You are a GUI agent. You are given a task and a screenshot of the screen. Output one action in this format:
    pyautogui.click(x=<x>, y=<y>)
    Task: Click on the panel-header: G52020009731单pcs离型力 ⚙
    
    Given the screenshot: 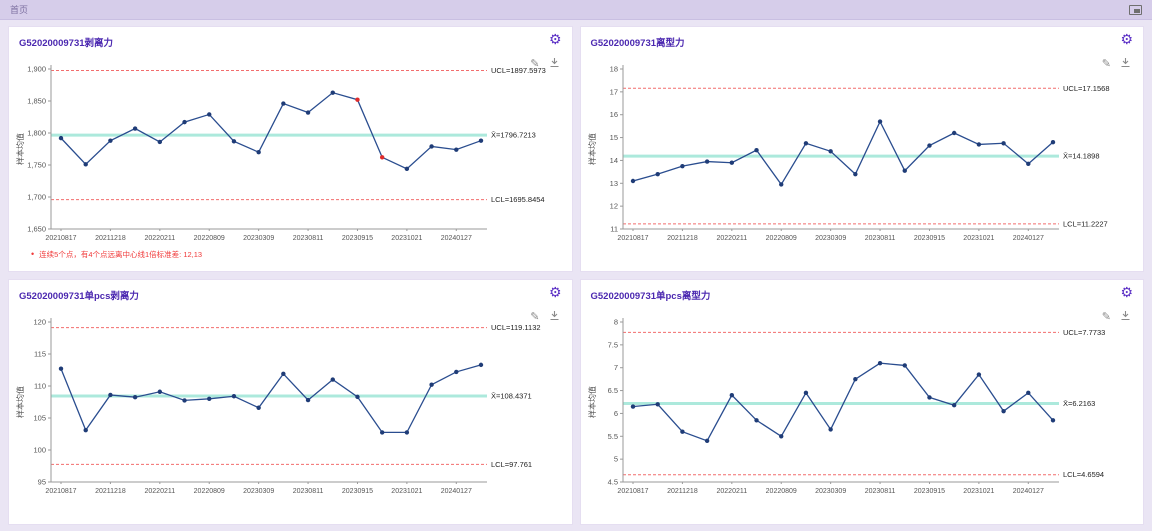 What is the action you would take?
    pyautogui.click(x=862, y=291)
    